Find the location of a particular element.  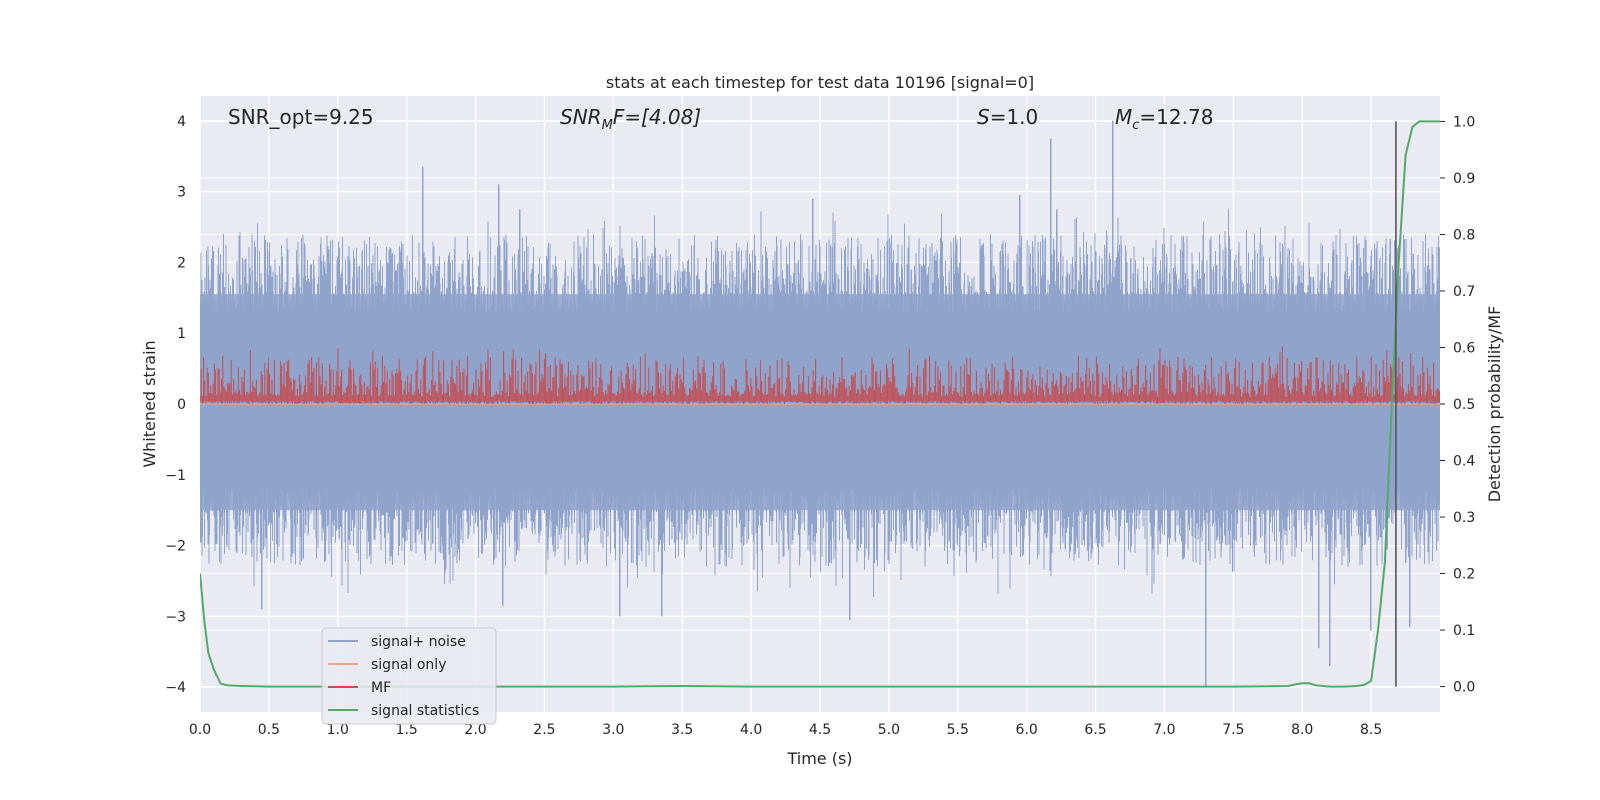

x-tick-label: 4.5 is located at coordinates (820, 730).